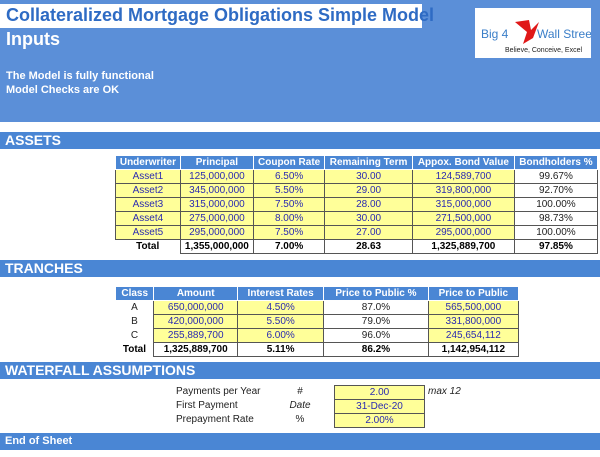 This screenshot has height=457, width=600. What do you see at coordinates (473, 321) in the screenshot?
I see `input-cell: 331,800,000` at bounding box center [473, 321].